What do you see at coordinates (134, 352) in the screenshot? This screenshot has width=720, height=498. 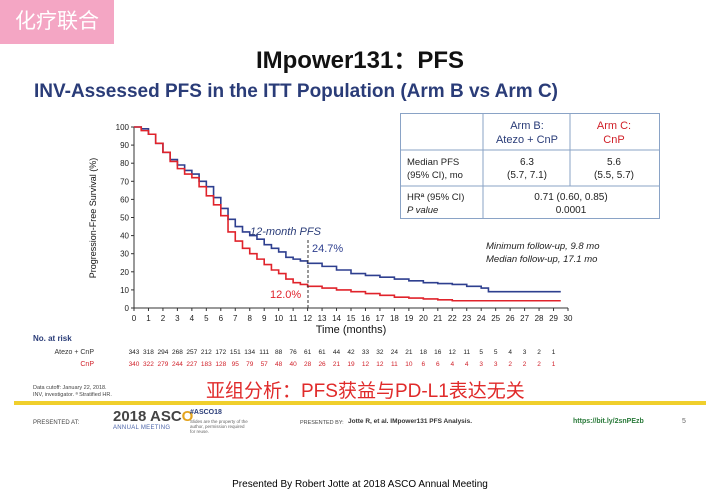 I see `risk-count: 343` at bounding box center [134, 352].